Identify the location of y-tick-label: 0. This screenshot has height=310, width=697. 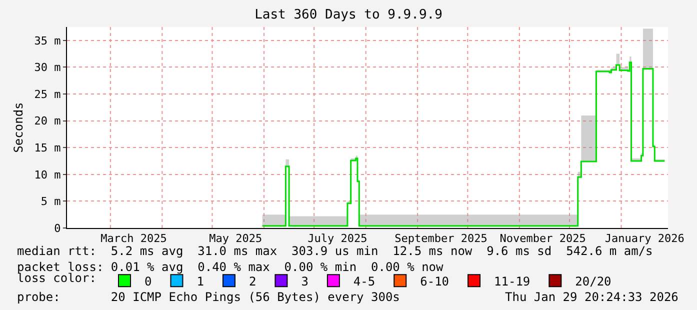
(57, 228).